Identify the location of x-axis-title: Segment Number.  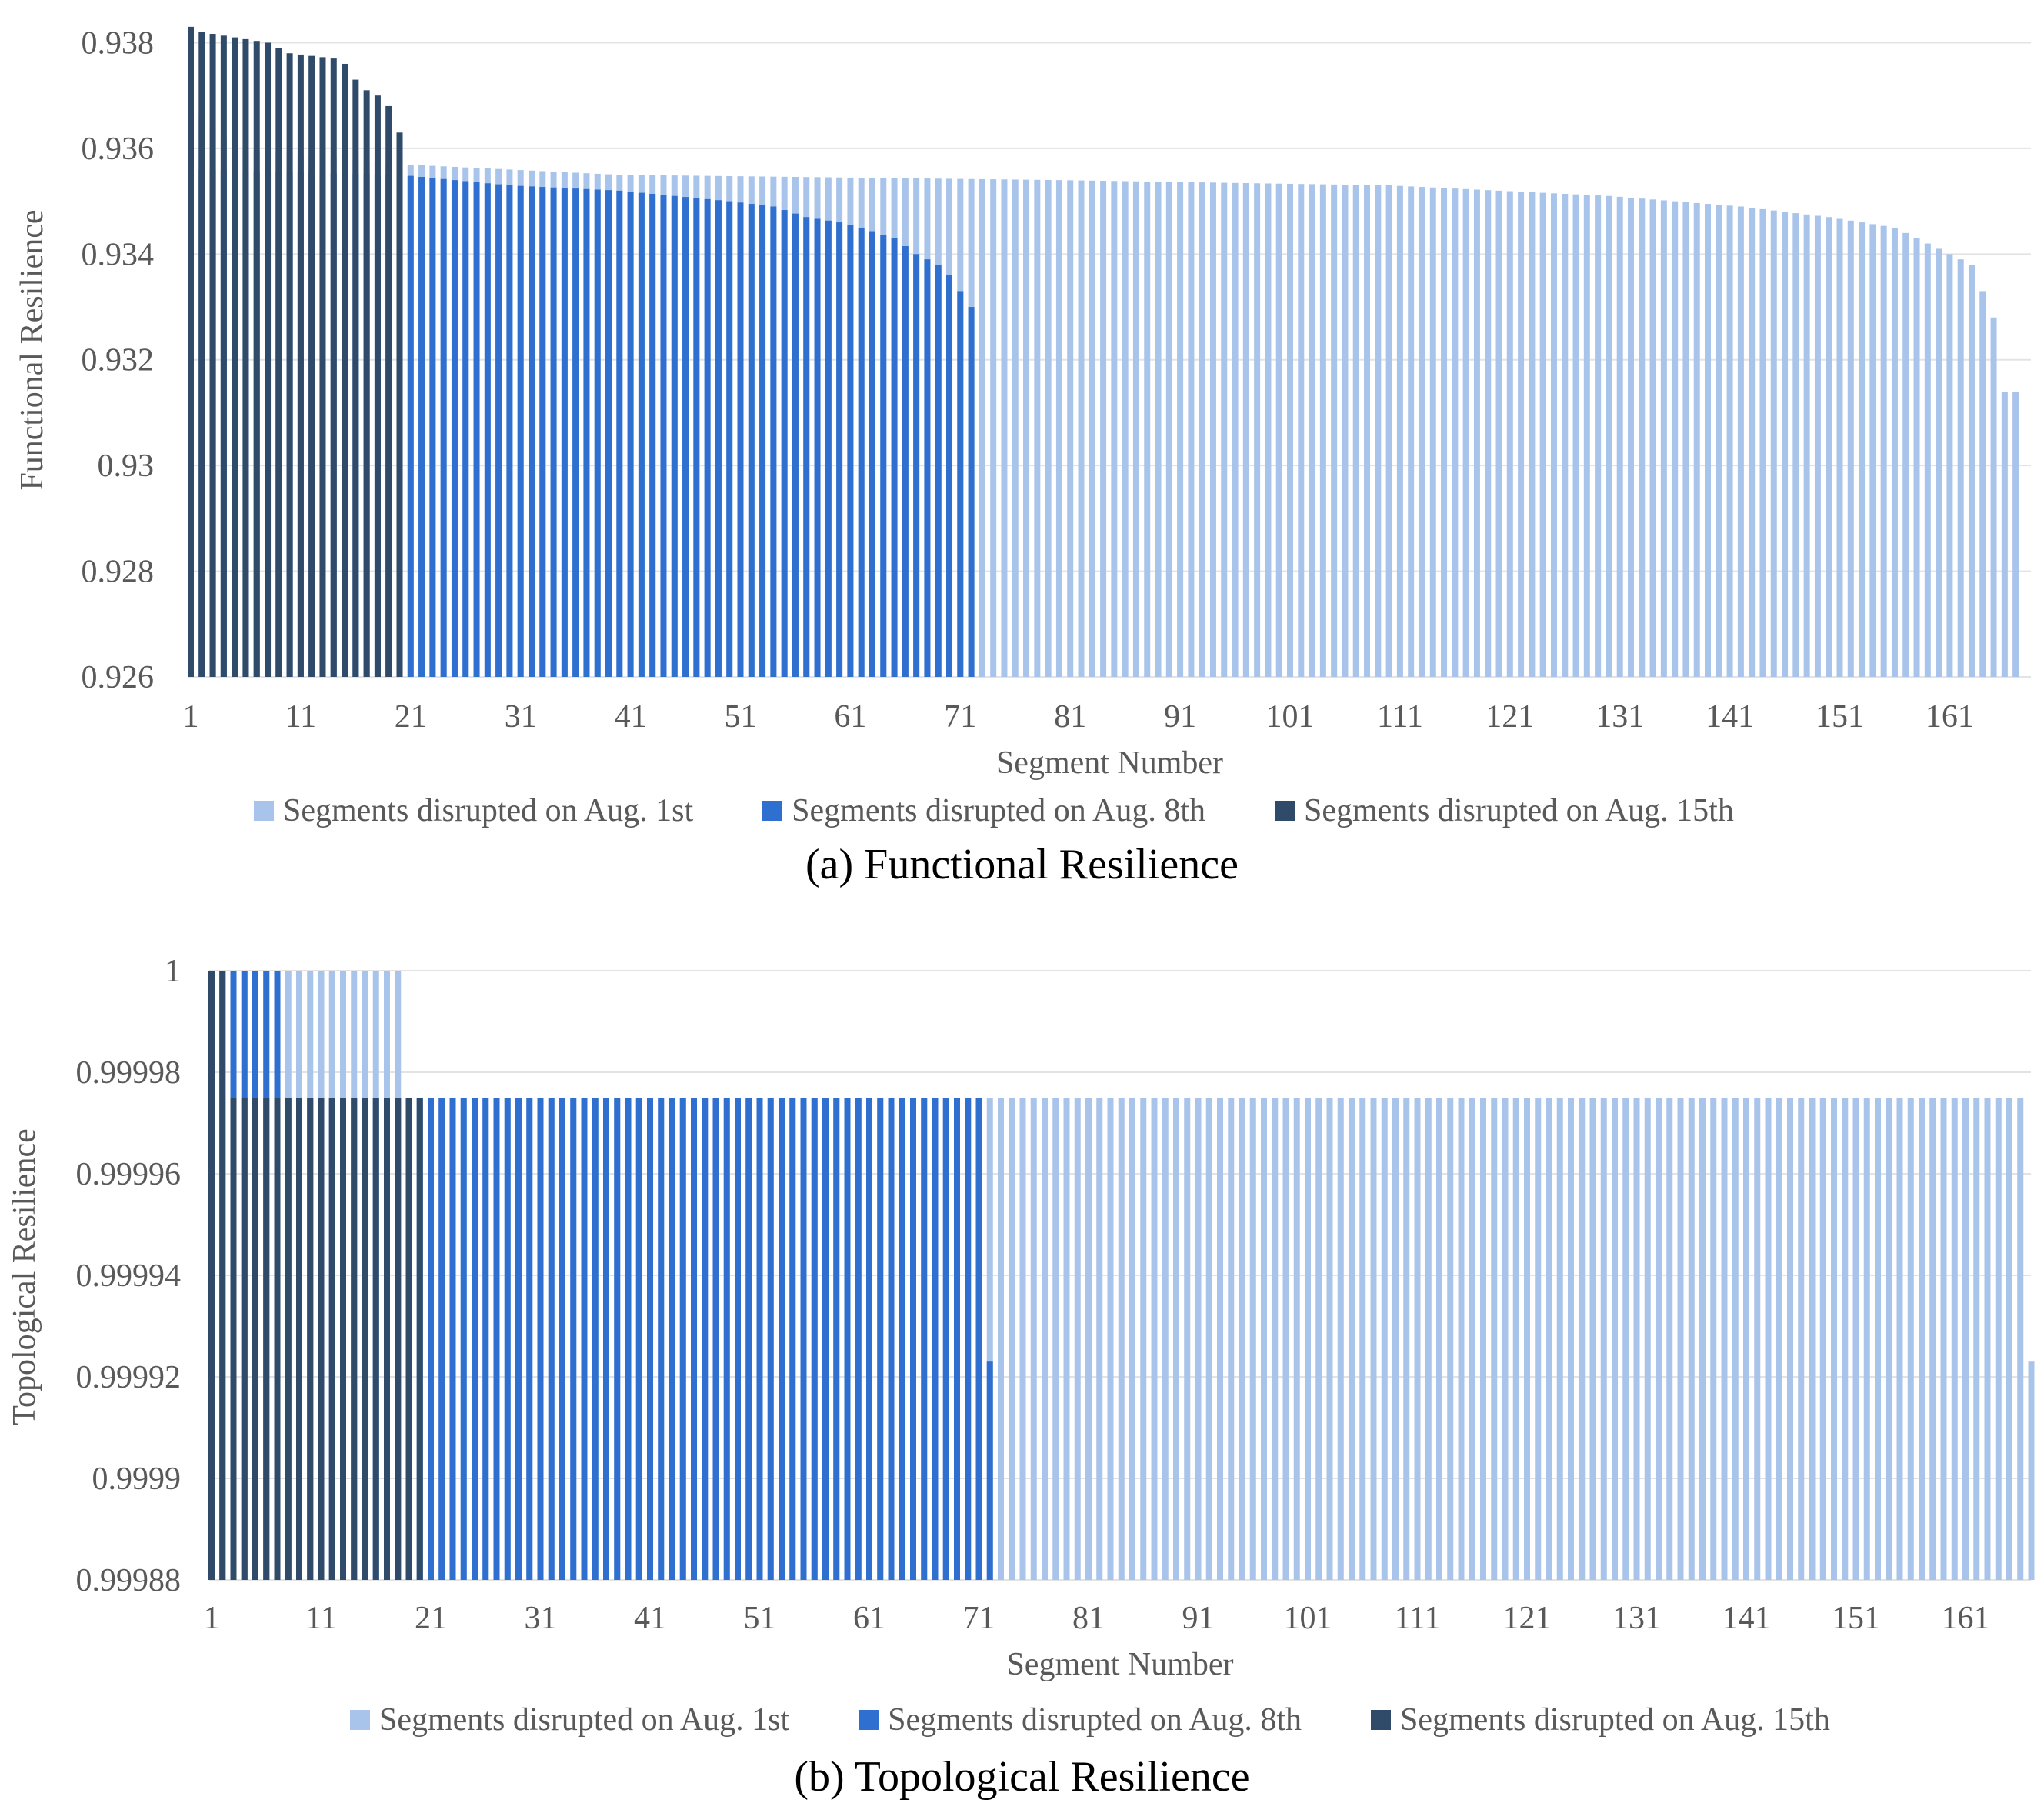
(1109, 763).